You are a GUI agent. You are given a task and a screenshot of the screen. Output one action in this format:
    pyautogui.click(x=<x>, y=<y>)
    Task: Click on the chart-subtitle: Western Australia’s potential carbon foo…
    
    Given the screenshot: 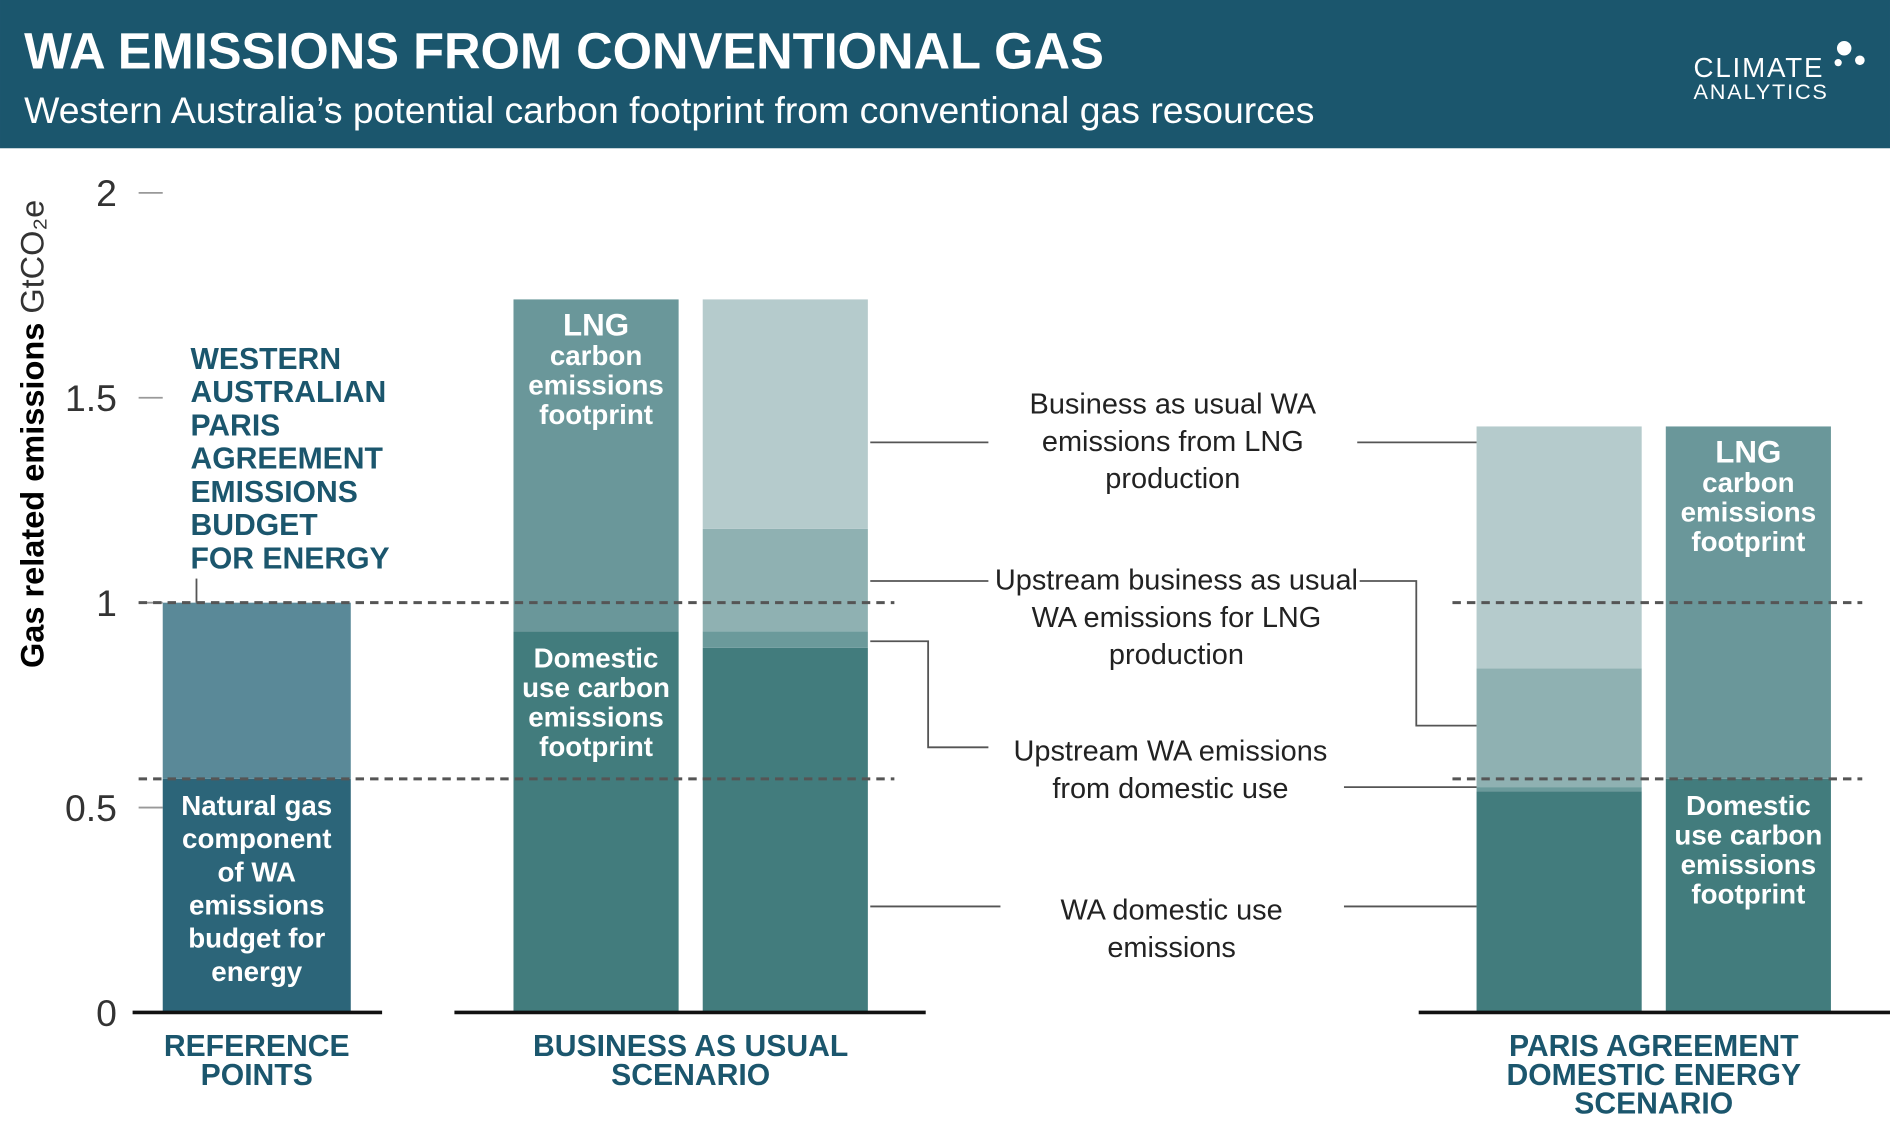 What is the action you would take?
    pyautogui.click(x=669, y=110)
    